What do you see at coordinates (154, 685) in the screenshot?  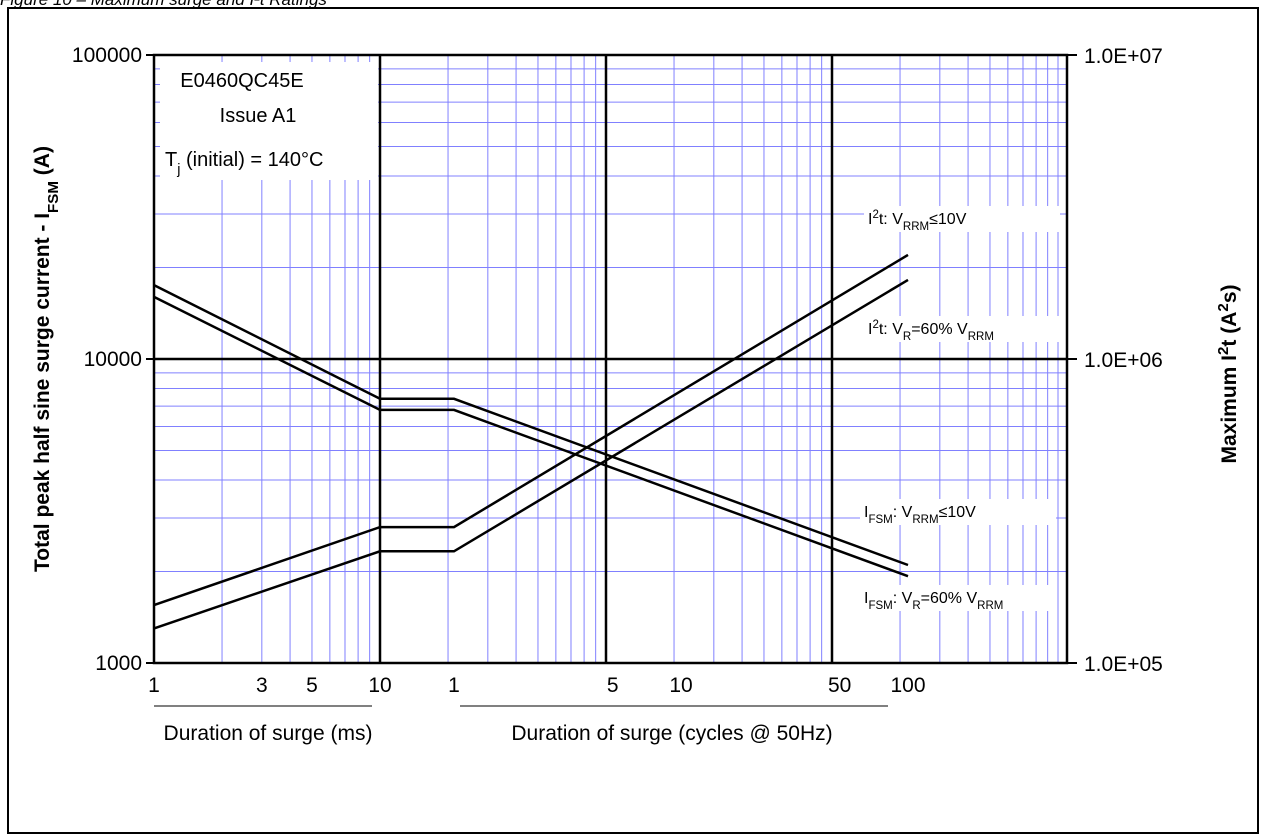 I see `x-ms-tick-label: 1` at bounding box center [154, 685].